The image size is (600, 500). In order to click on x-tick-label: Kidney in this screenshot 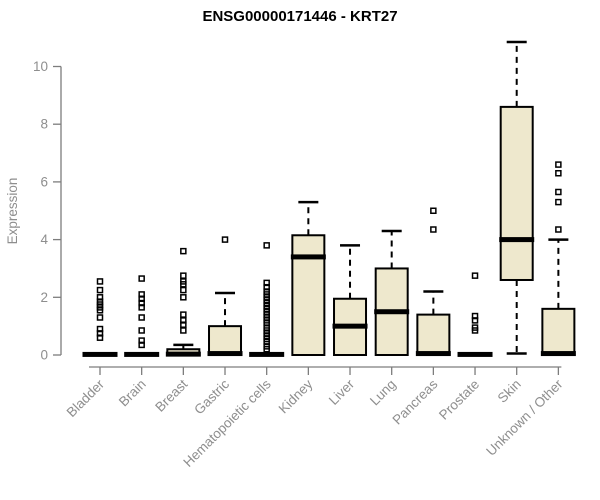, I will do `click(296, 396)`.